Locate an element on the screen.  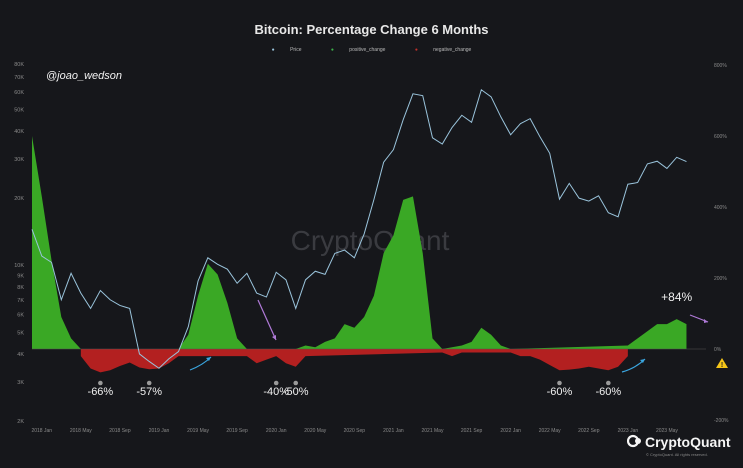
legend-price: ● Price is located at coordinates (286, 50).